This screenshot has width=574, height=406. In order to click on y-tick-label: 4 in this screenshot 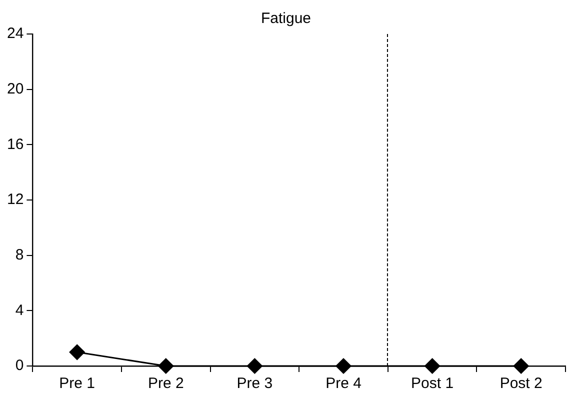, I will do `click(19, 310)`.